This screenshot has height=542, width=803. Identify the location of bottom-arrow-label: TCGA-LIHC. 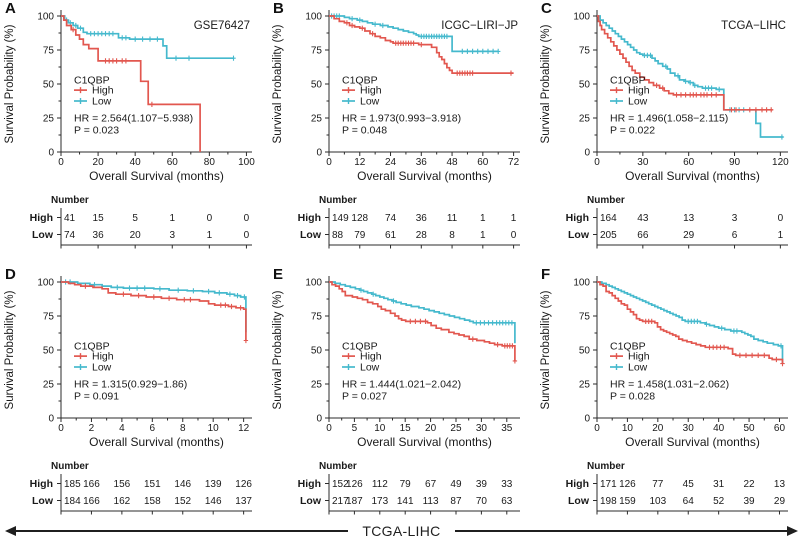
(401, 531).